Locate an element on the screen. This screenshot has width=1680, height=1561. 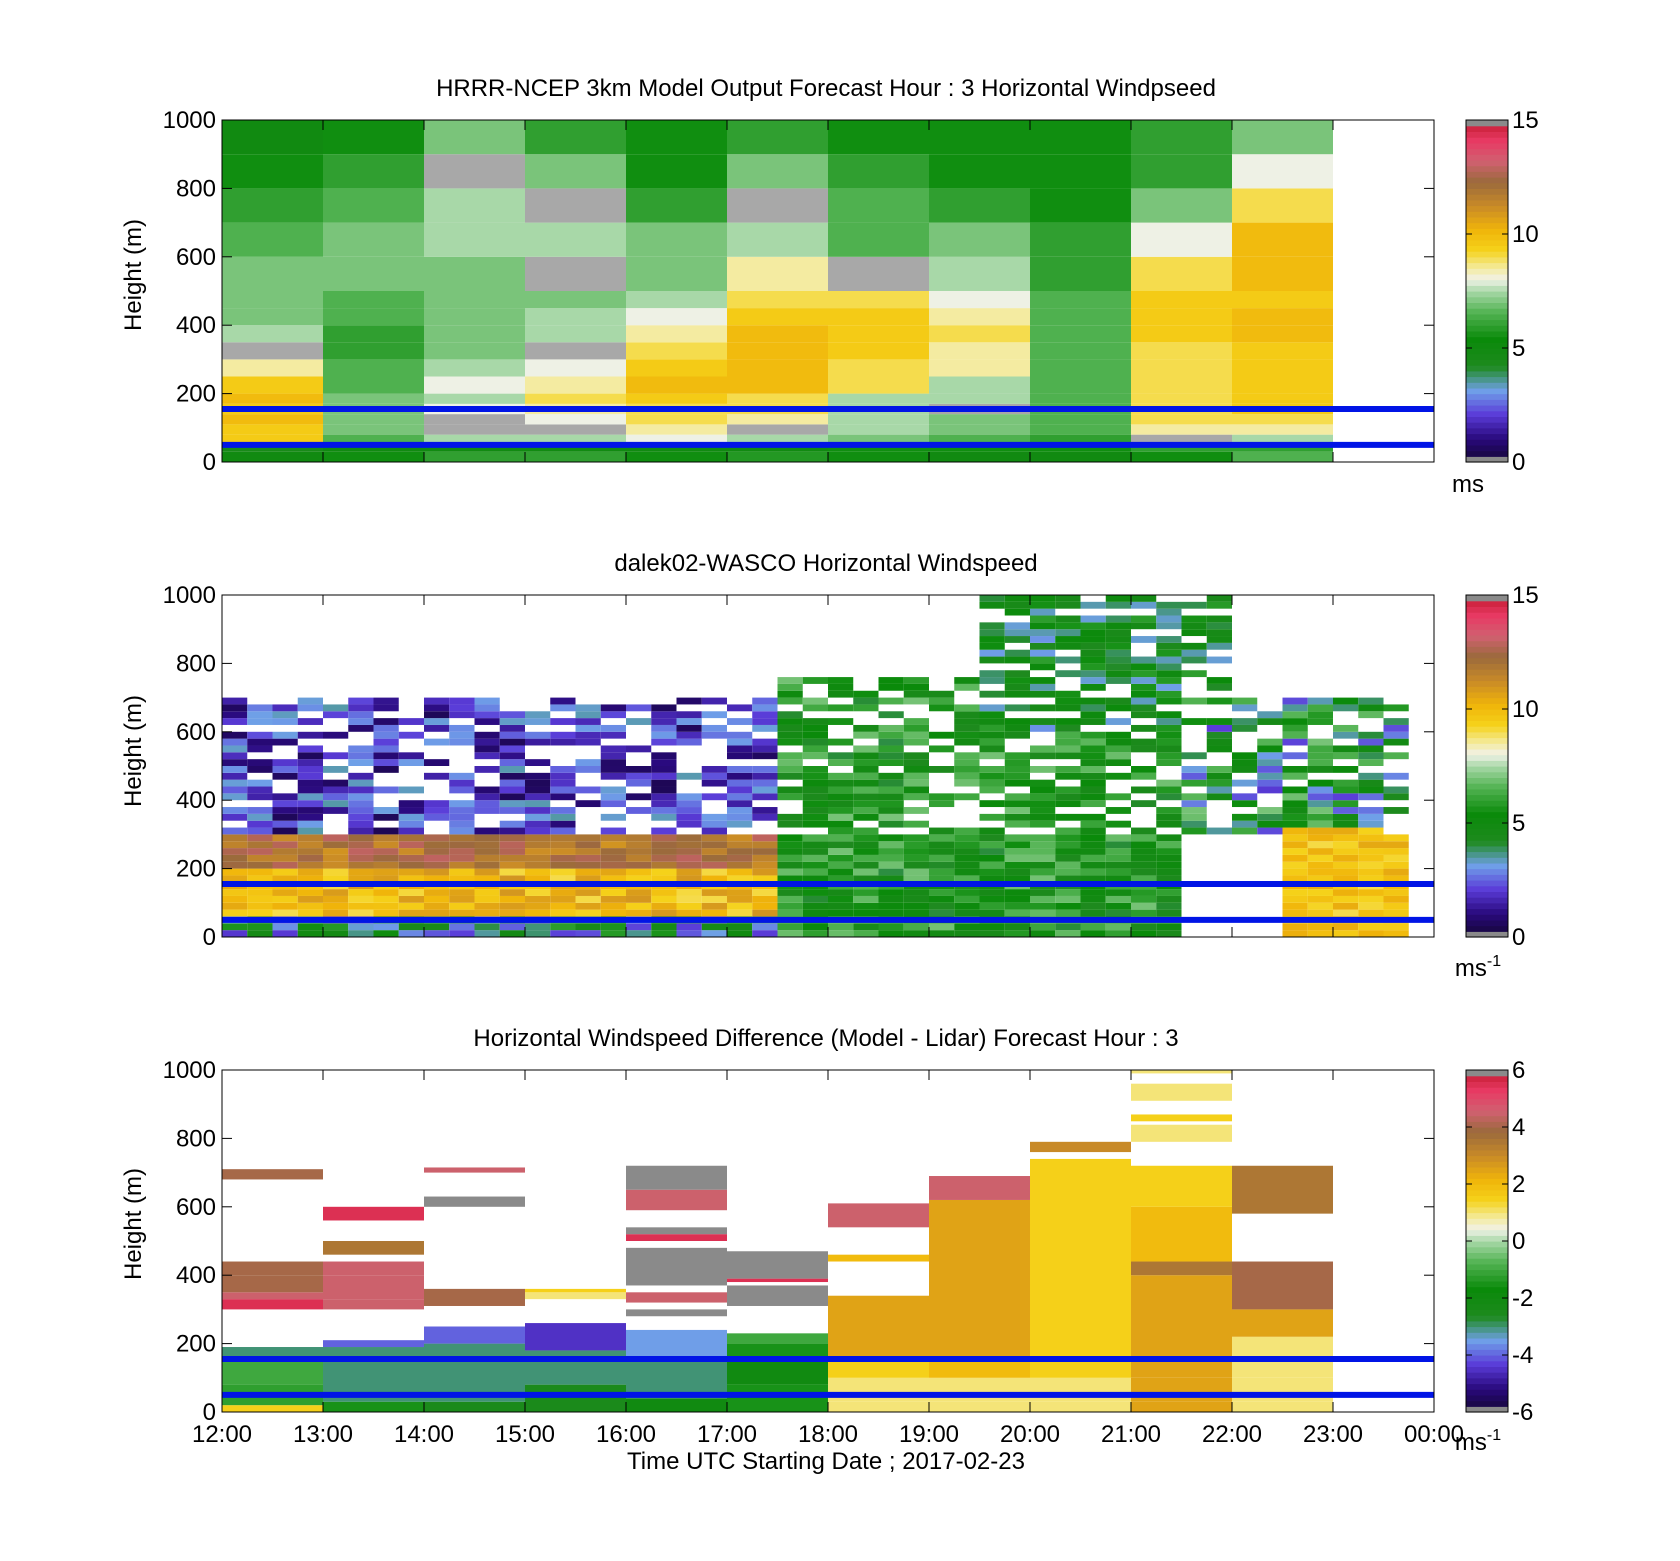
y-tick-label: 200 is located at coordinates (196, 394).